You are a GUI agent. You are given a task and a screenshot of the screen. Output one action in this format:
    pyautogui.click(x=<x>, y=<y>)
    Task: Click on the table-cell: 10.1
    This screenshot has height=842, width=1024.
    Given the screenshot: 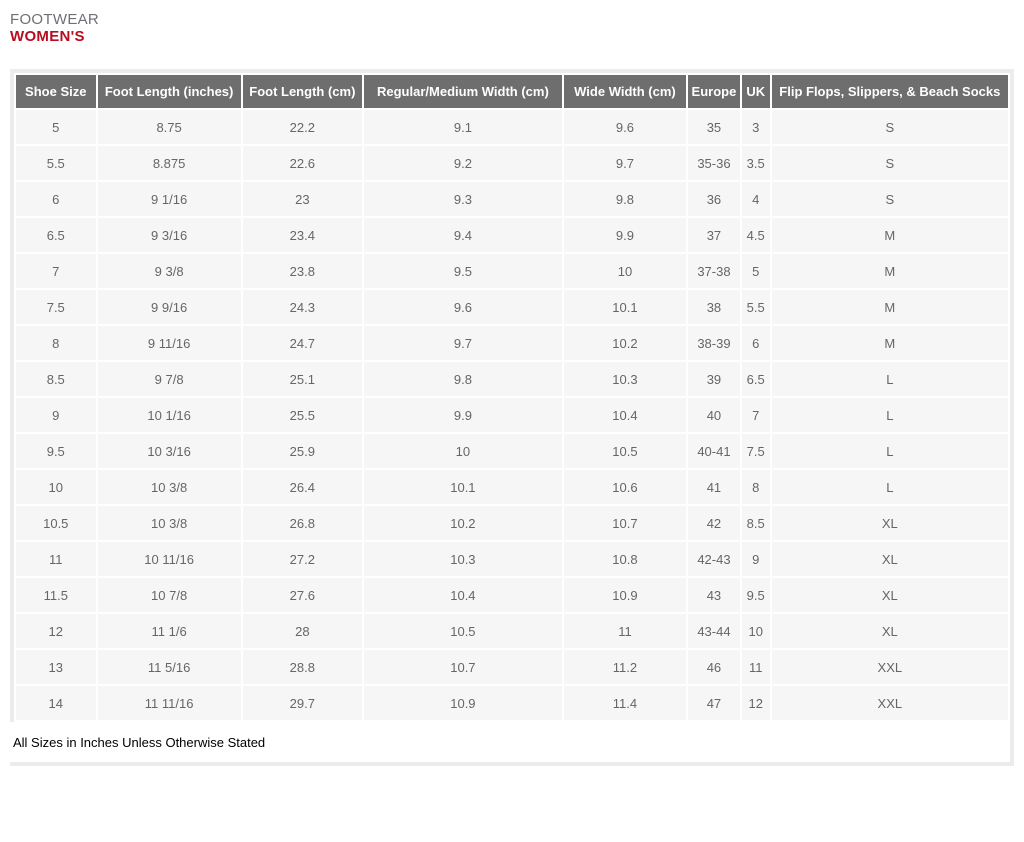 What is the action you would take?
    pyautogui.click(x=625, y=307)
    